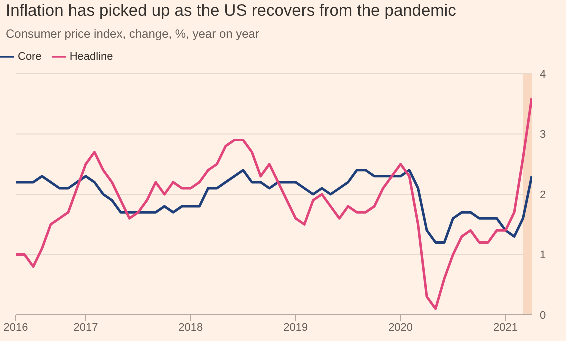 Image resolution: width=566 pixels, height=341 pixels. What do you see at coordinates (133, 34) in the screenshot?
I see `chart-subtitle: Consumer price index, change, %, year on year` at bounding box center [133, 34].